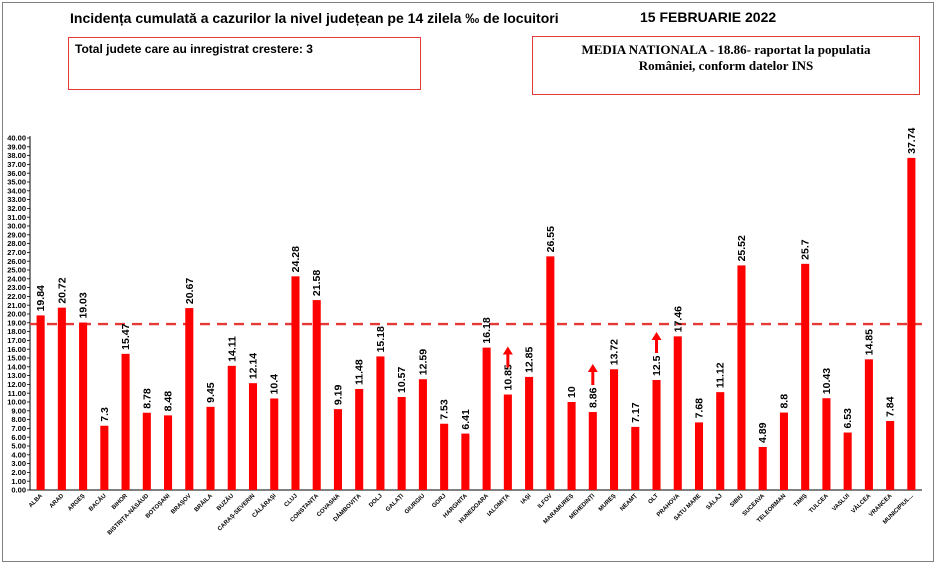 The image size is (940, 568). I want to click on y-tick-label: 5.00, so click(18, 446).